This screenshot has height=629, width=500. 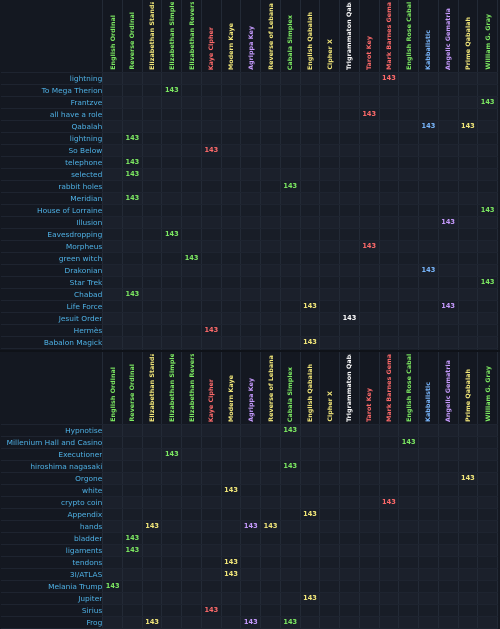 What do you see at coordinates (249, 186) in the screenshot?
I see `phrase-row: rabbit holes 143` at bounding box center [249, 186].